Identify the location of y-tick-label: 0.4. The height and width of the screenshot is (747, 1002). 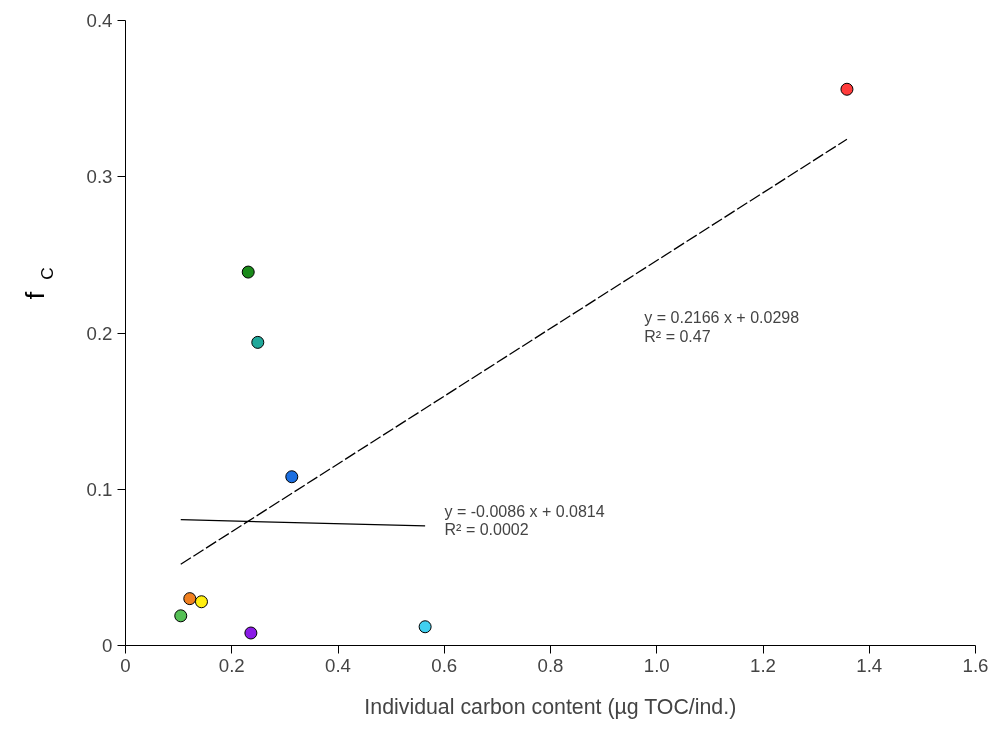
(99, 20).